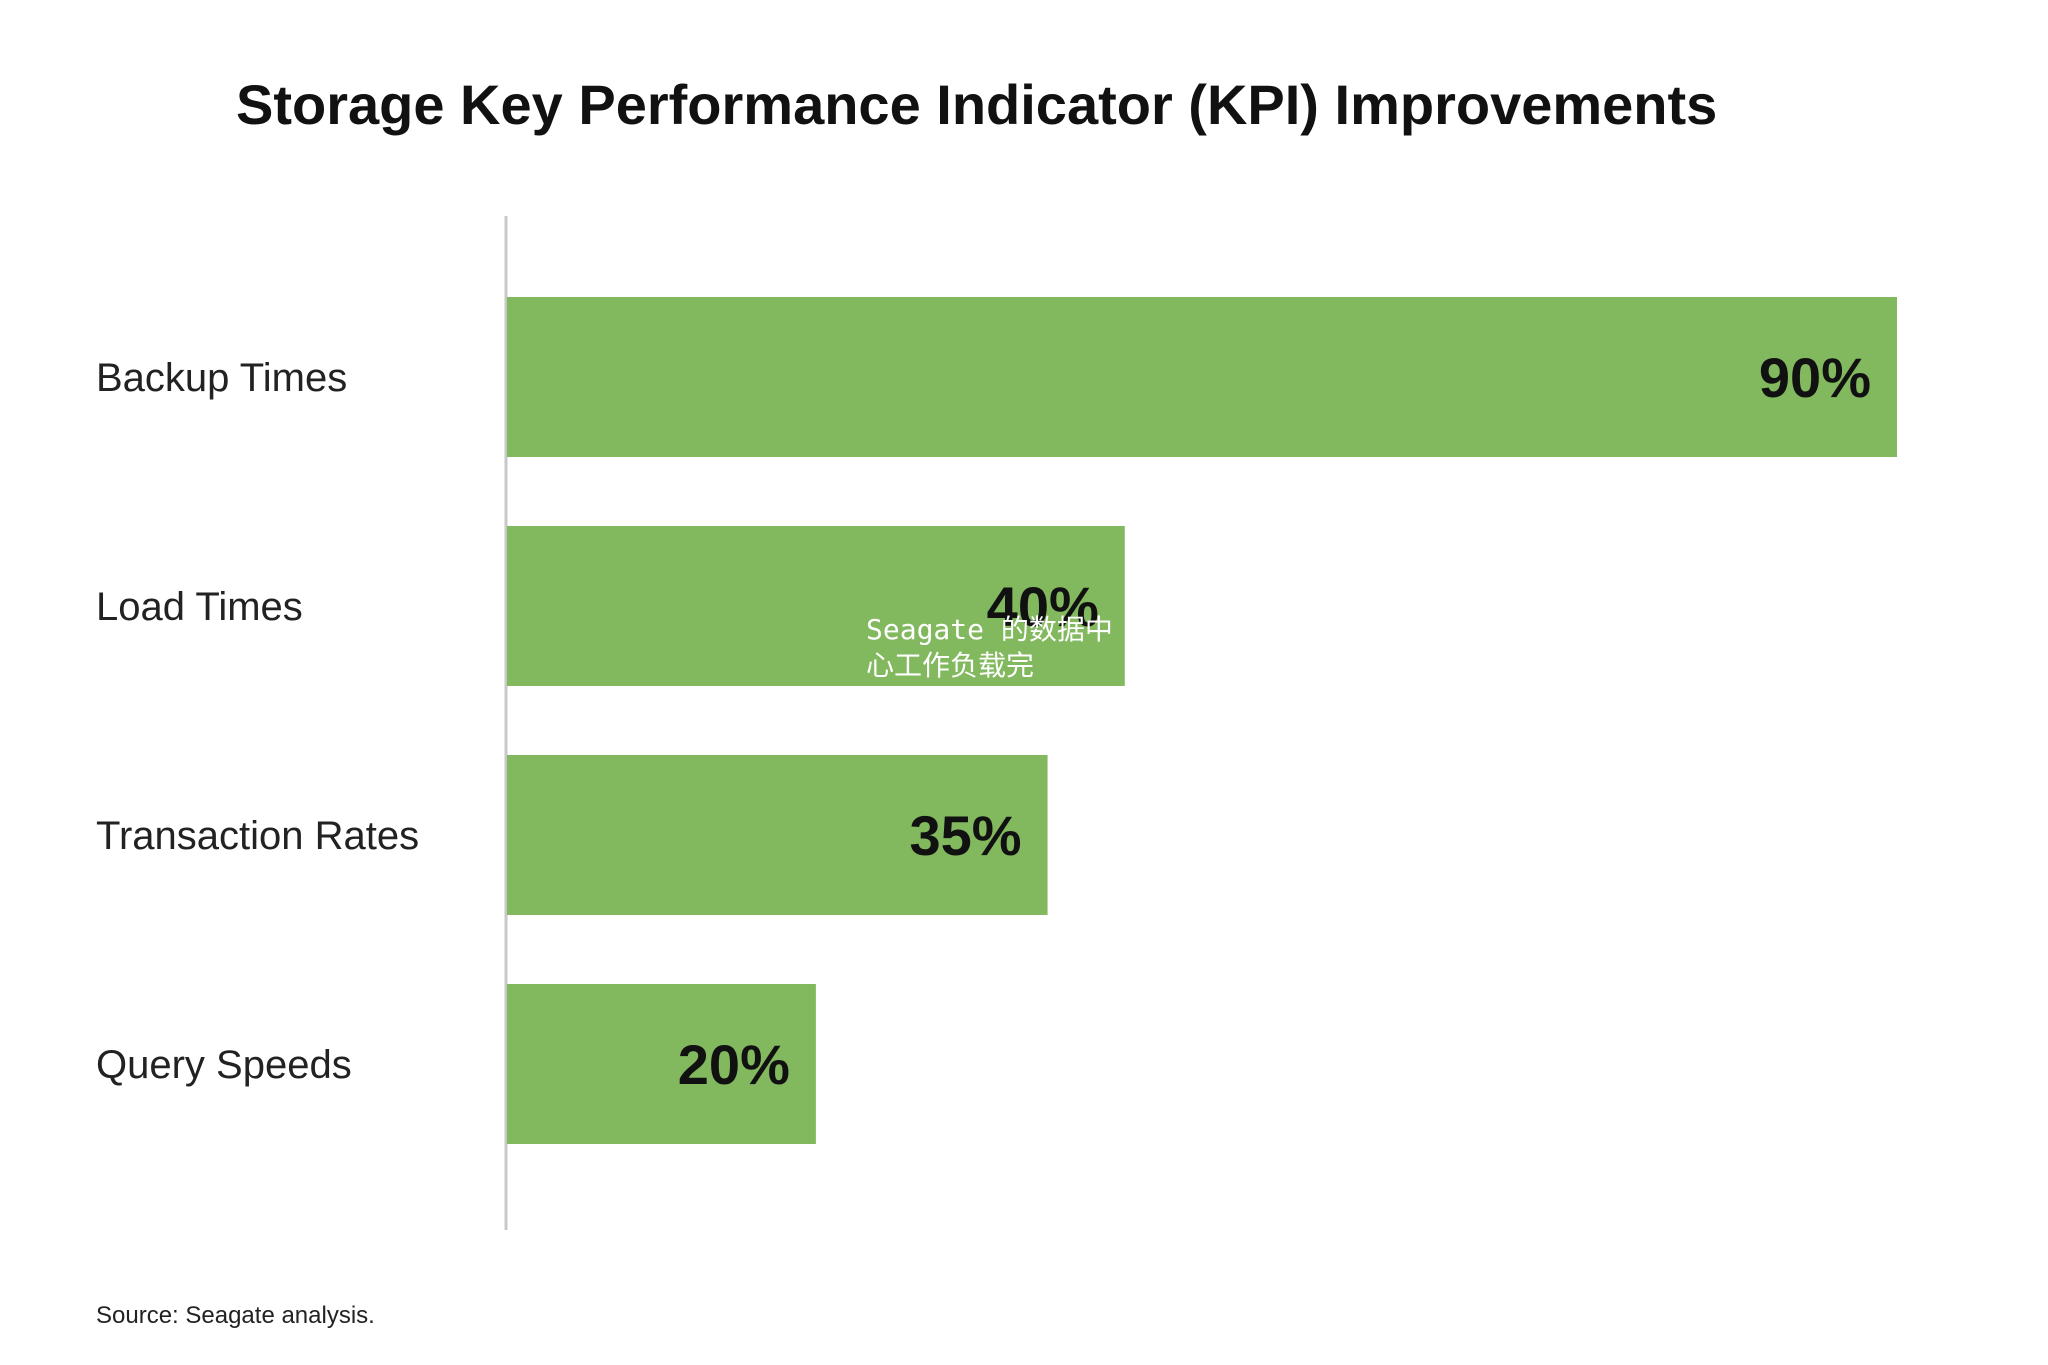 This screenshot has width=2048, height=1365. I want to click on overlay-text: Seagate 的数据中心工作负载完, so click(989, 647).